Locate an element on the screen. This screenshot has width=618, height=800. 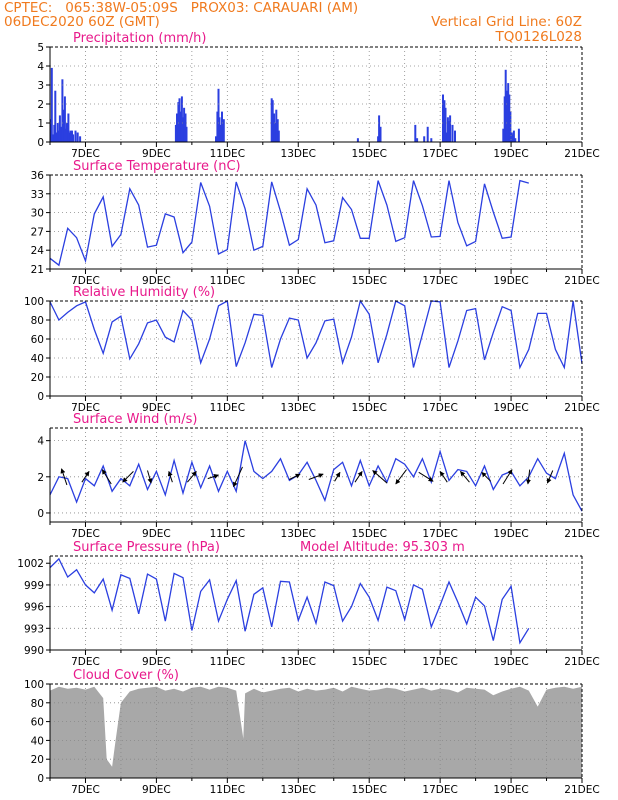
pressure-y-tick-label: 996 is located at coordinates (34, 608).